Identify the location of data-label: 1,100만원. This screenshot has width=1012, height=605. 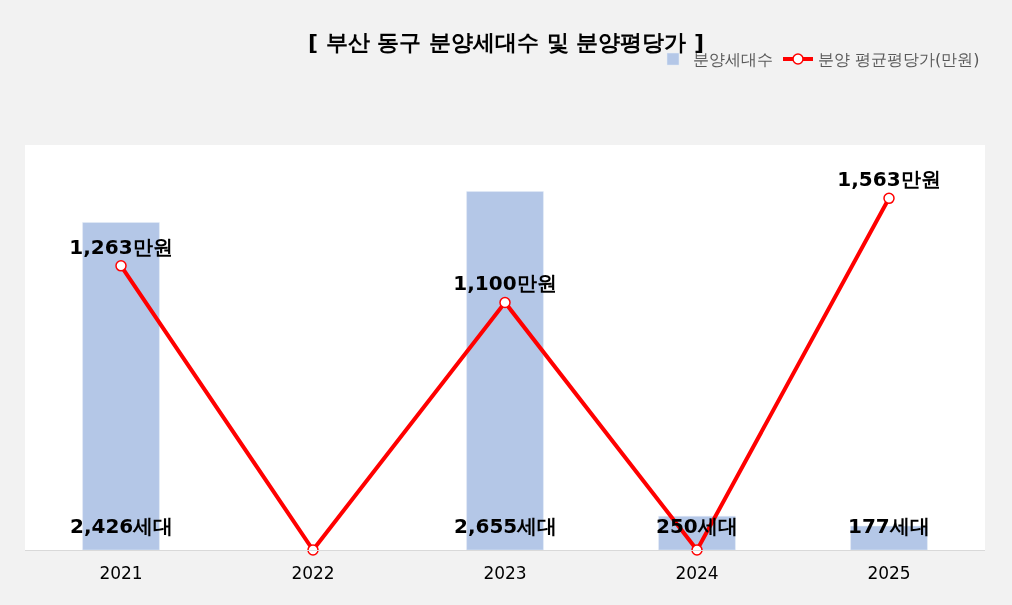
(505, 283).